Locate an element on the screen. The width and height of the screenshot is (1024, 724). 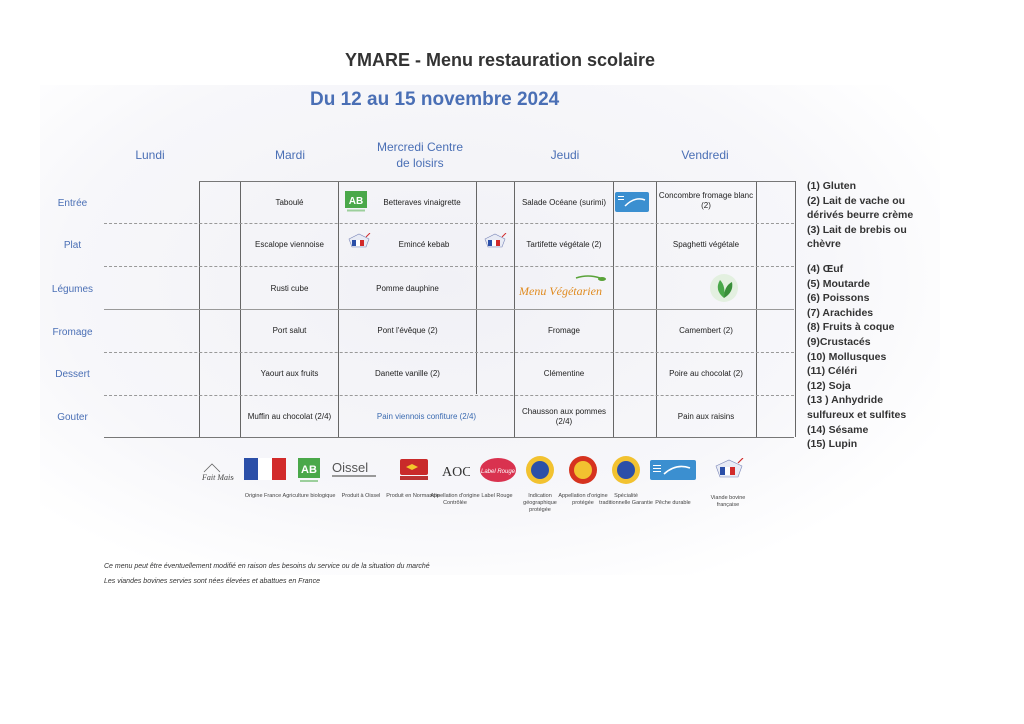
menu-cell-mardi-gouter: Muffin au chocolat (2/4) is located at coordinates (289, 416).